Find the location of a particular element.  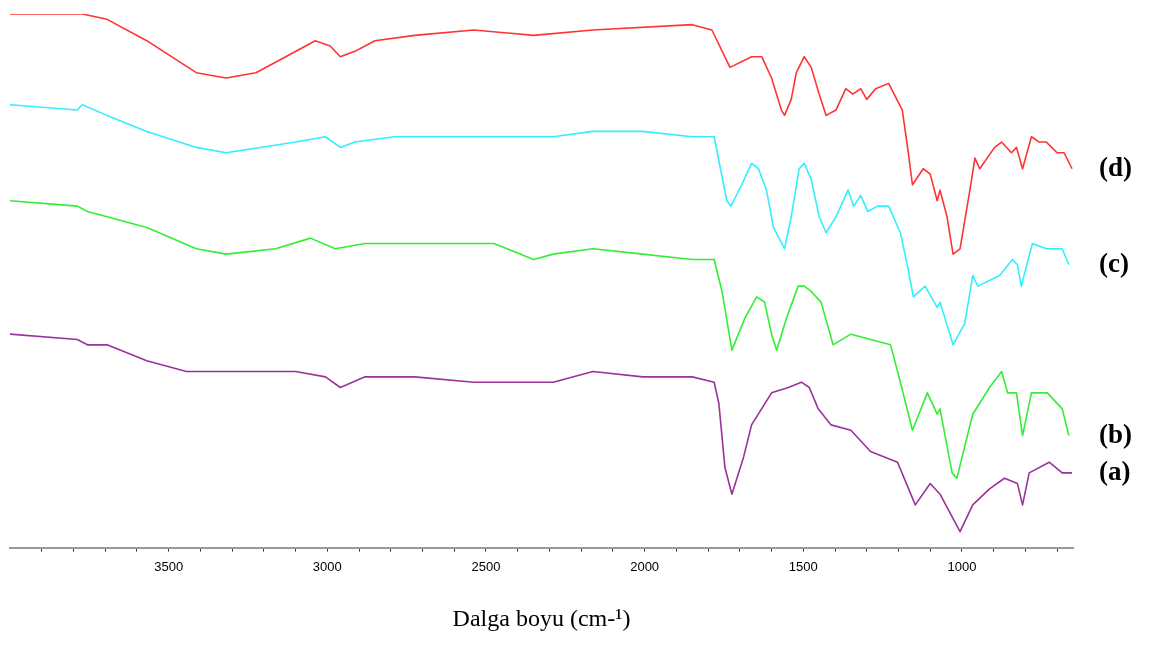

x-tick-label: 2500 is located at coordinates (486, 566).